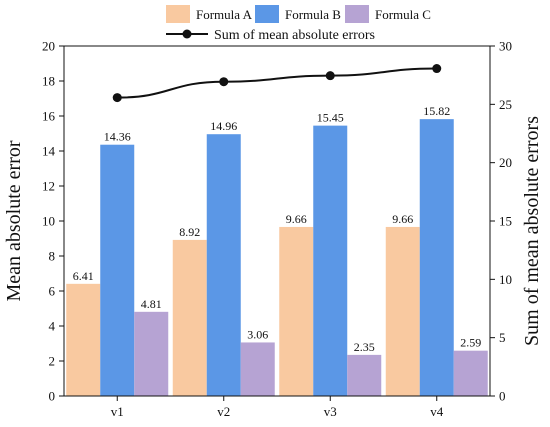 The width and height of the screenshot is (550, 427). I want to click on sum-line-point-v1, so click(117, 98).